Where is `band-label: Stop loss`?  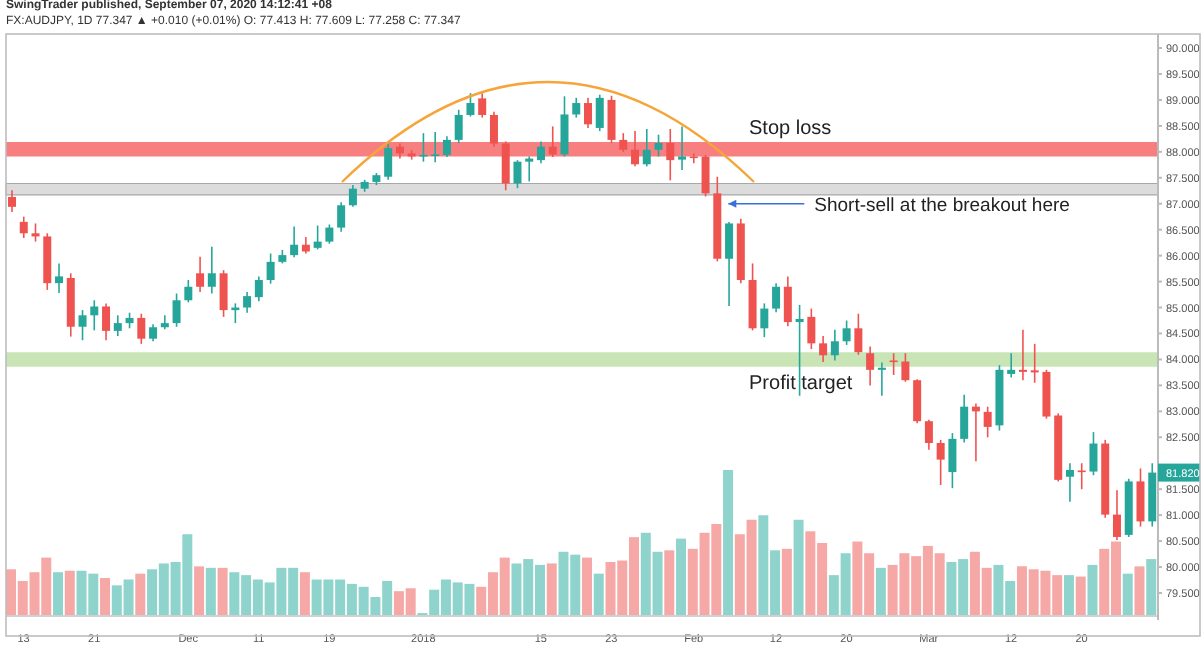
band-label: Stop loss is located at coordinates (790, 128).